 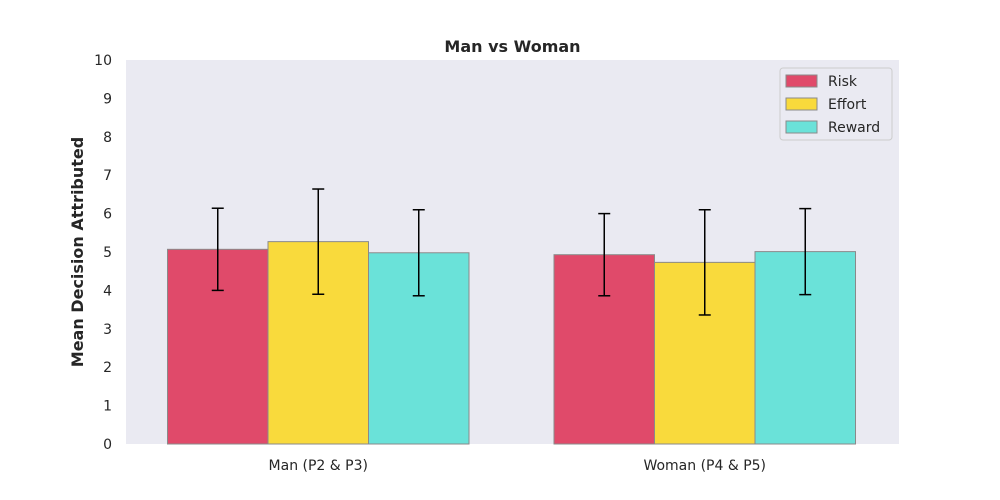 I want to click on legend-label-effort: Effort, so click(x=847, y=105).